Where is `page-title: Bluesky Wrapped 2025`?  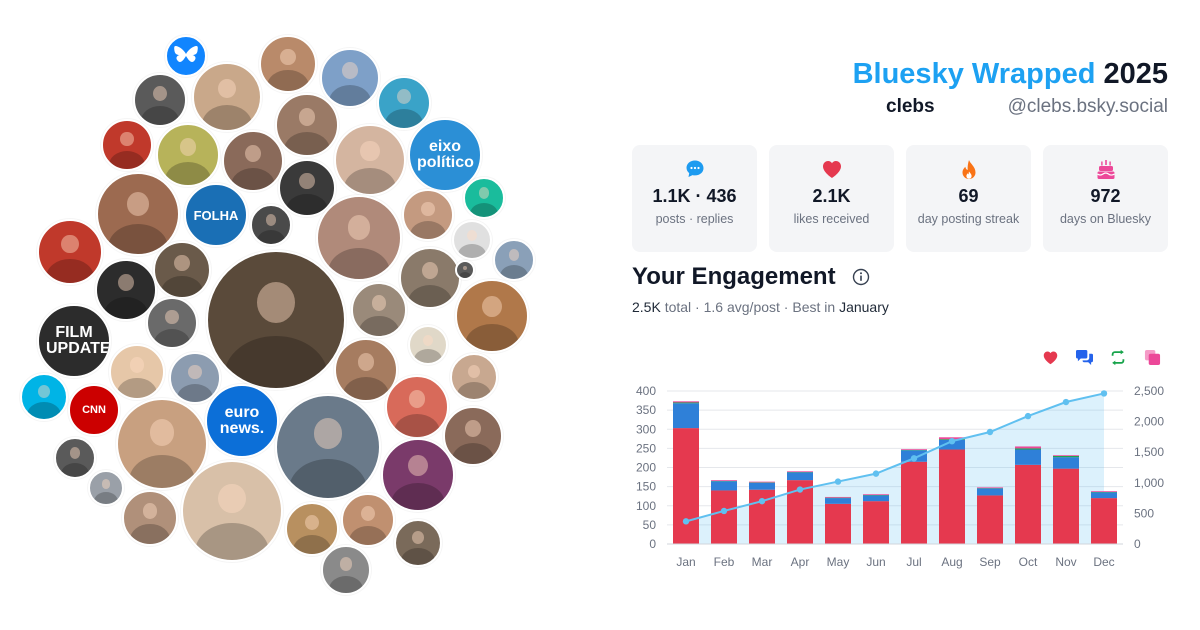
page-title: Bluesky Wrapped 2025 is located at coordinates (1010, 74).